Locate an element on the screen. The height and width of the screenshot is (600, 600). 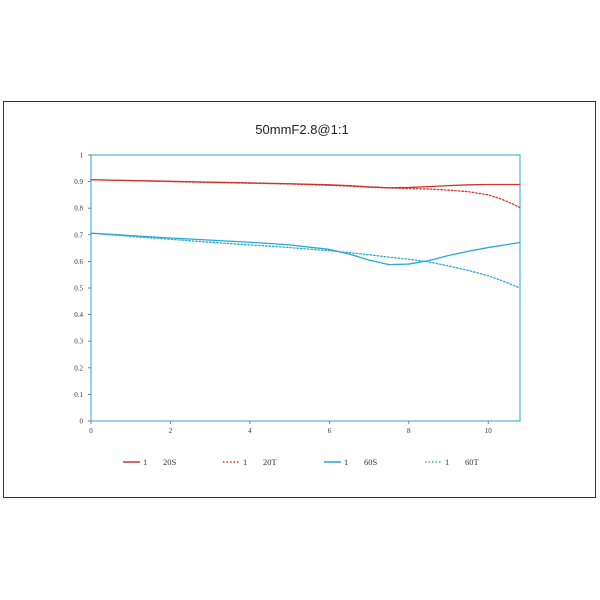
x-tick-label: 8 is located at coordinates (409, 431).